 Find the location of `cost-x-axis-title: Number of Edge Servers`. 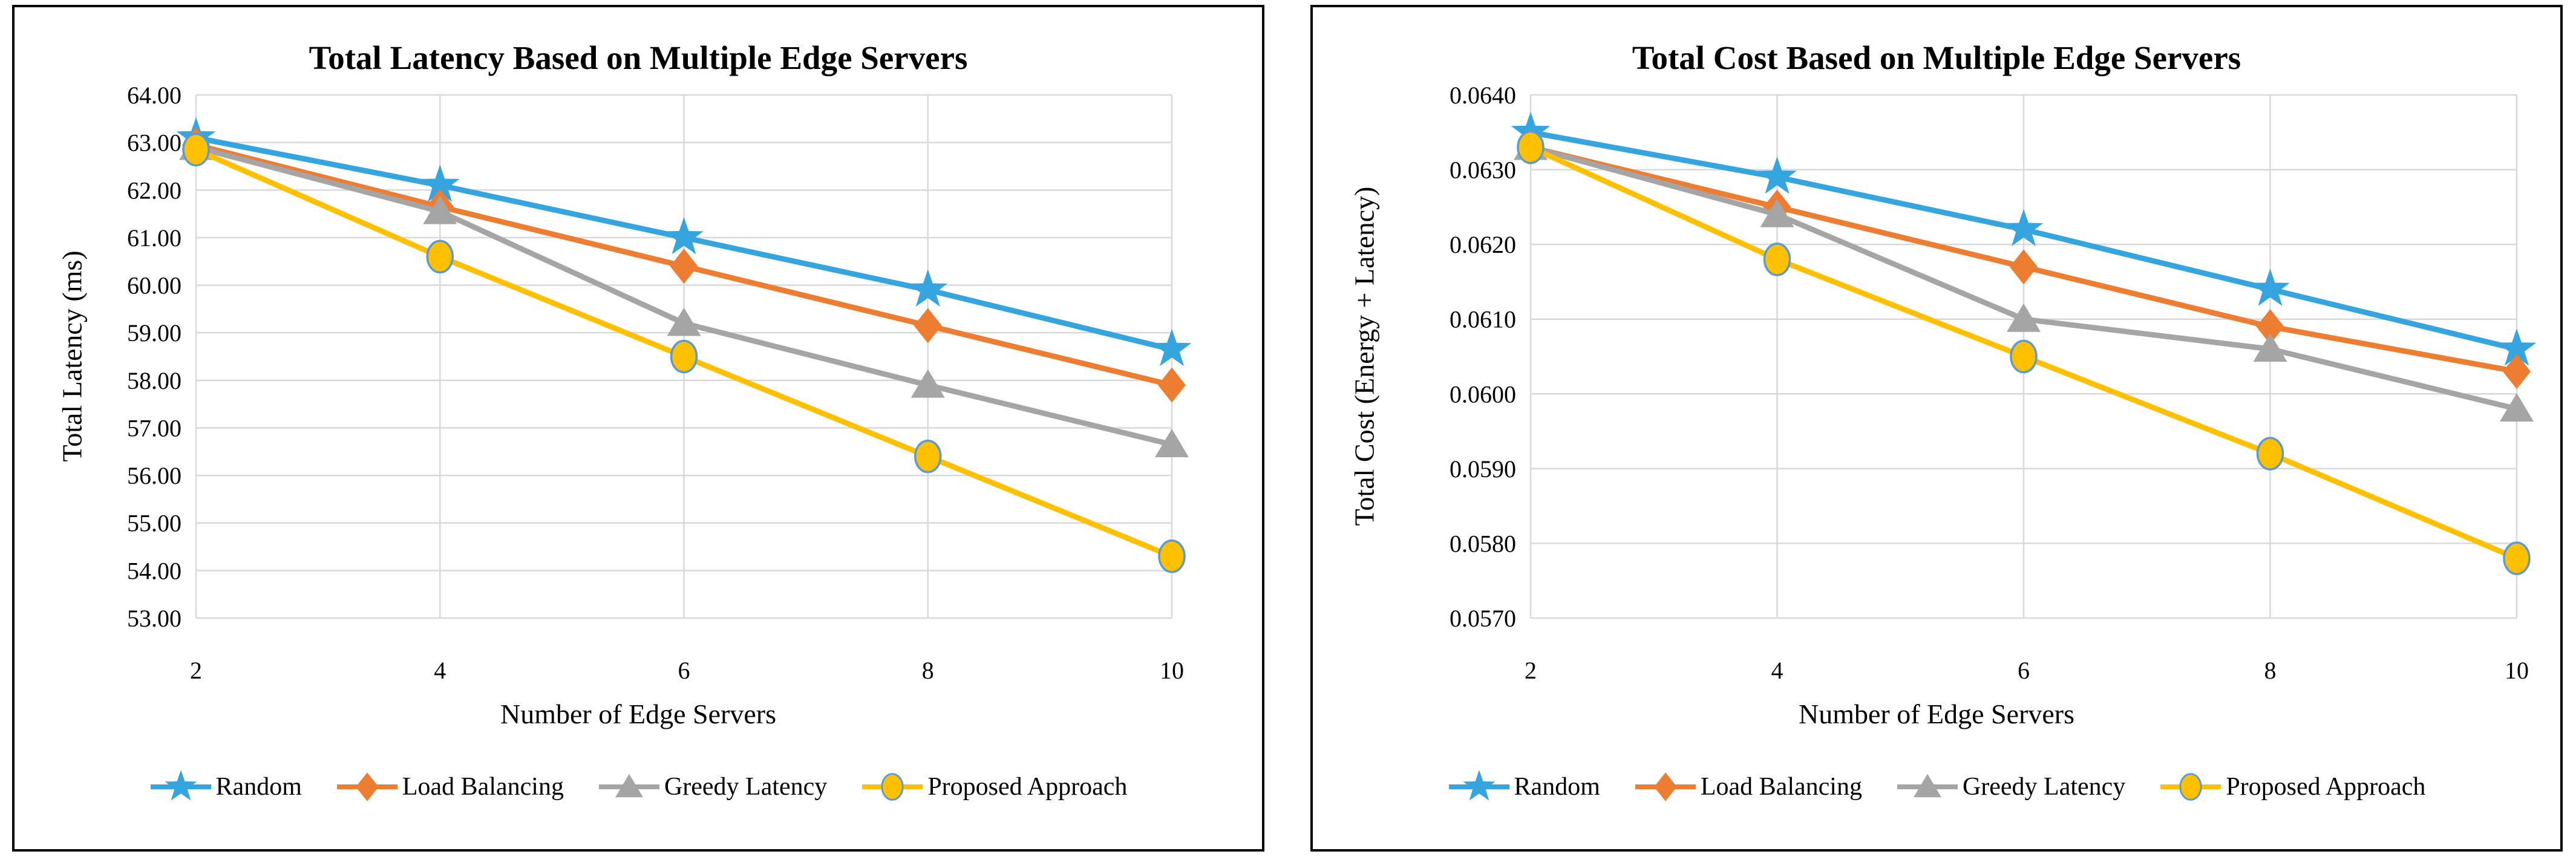

cost-x-axis-title: Number of Edge Servers is located at coordinates (1936, 714).